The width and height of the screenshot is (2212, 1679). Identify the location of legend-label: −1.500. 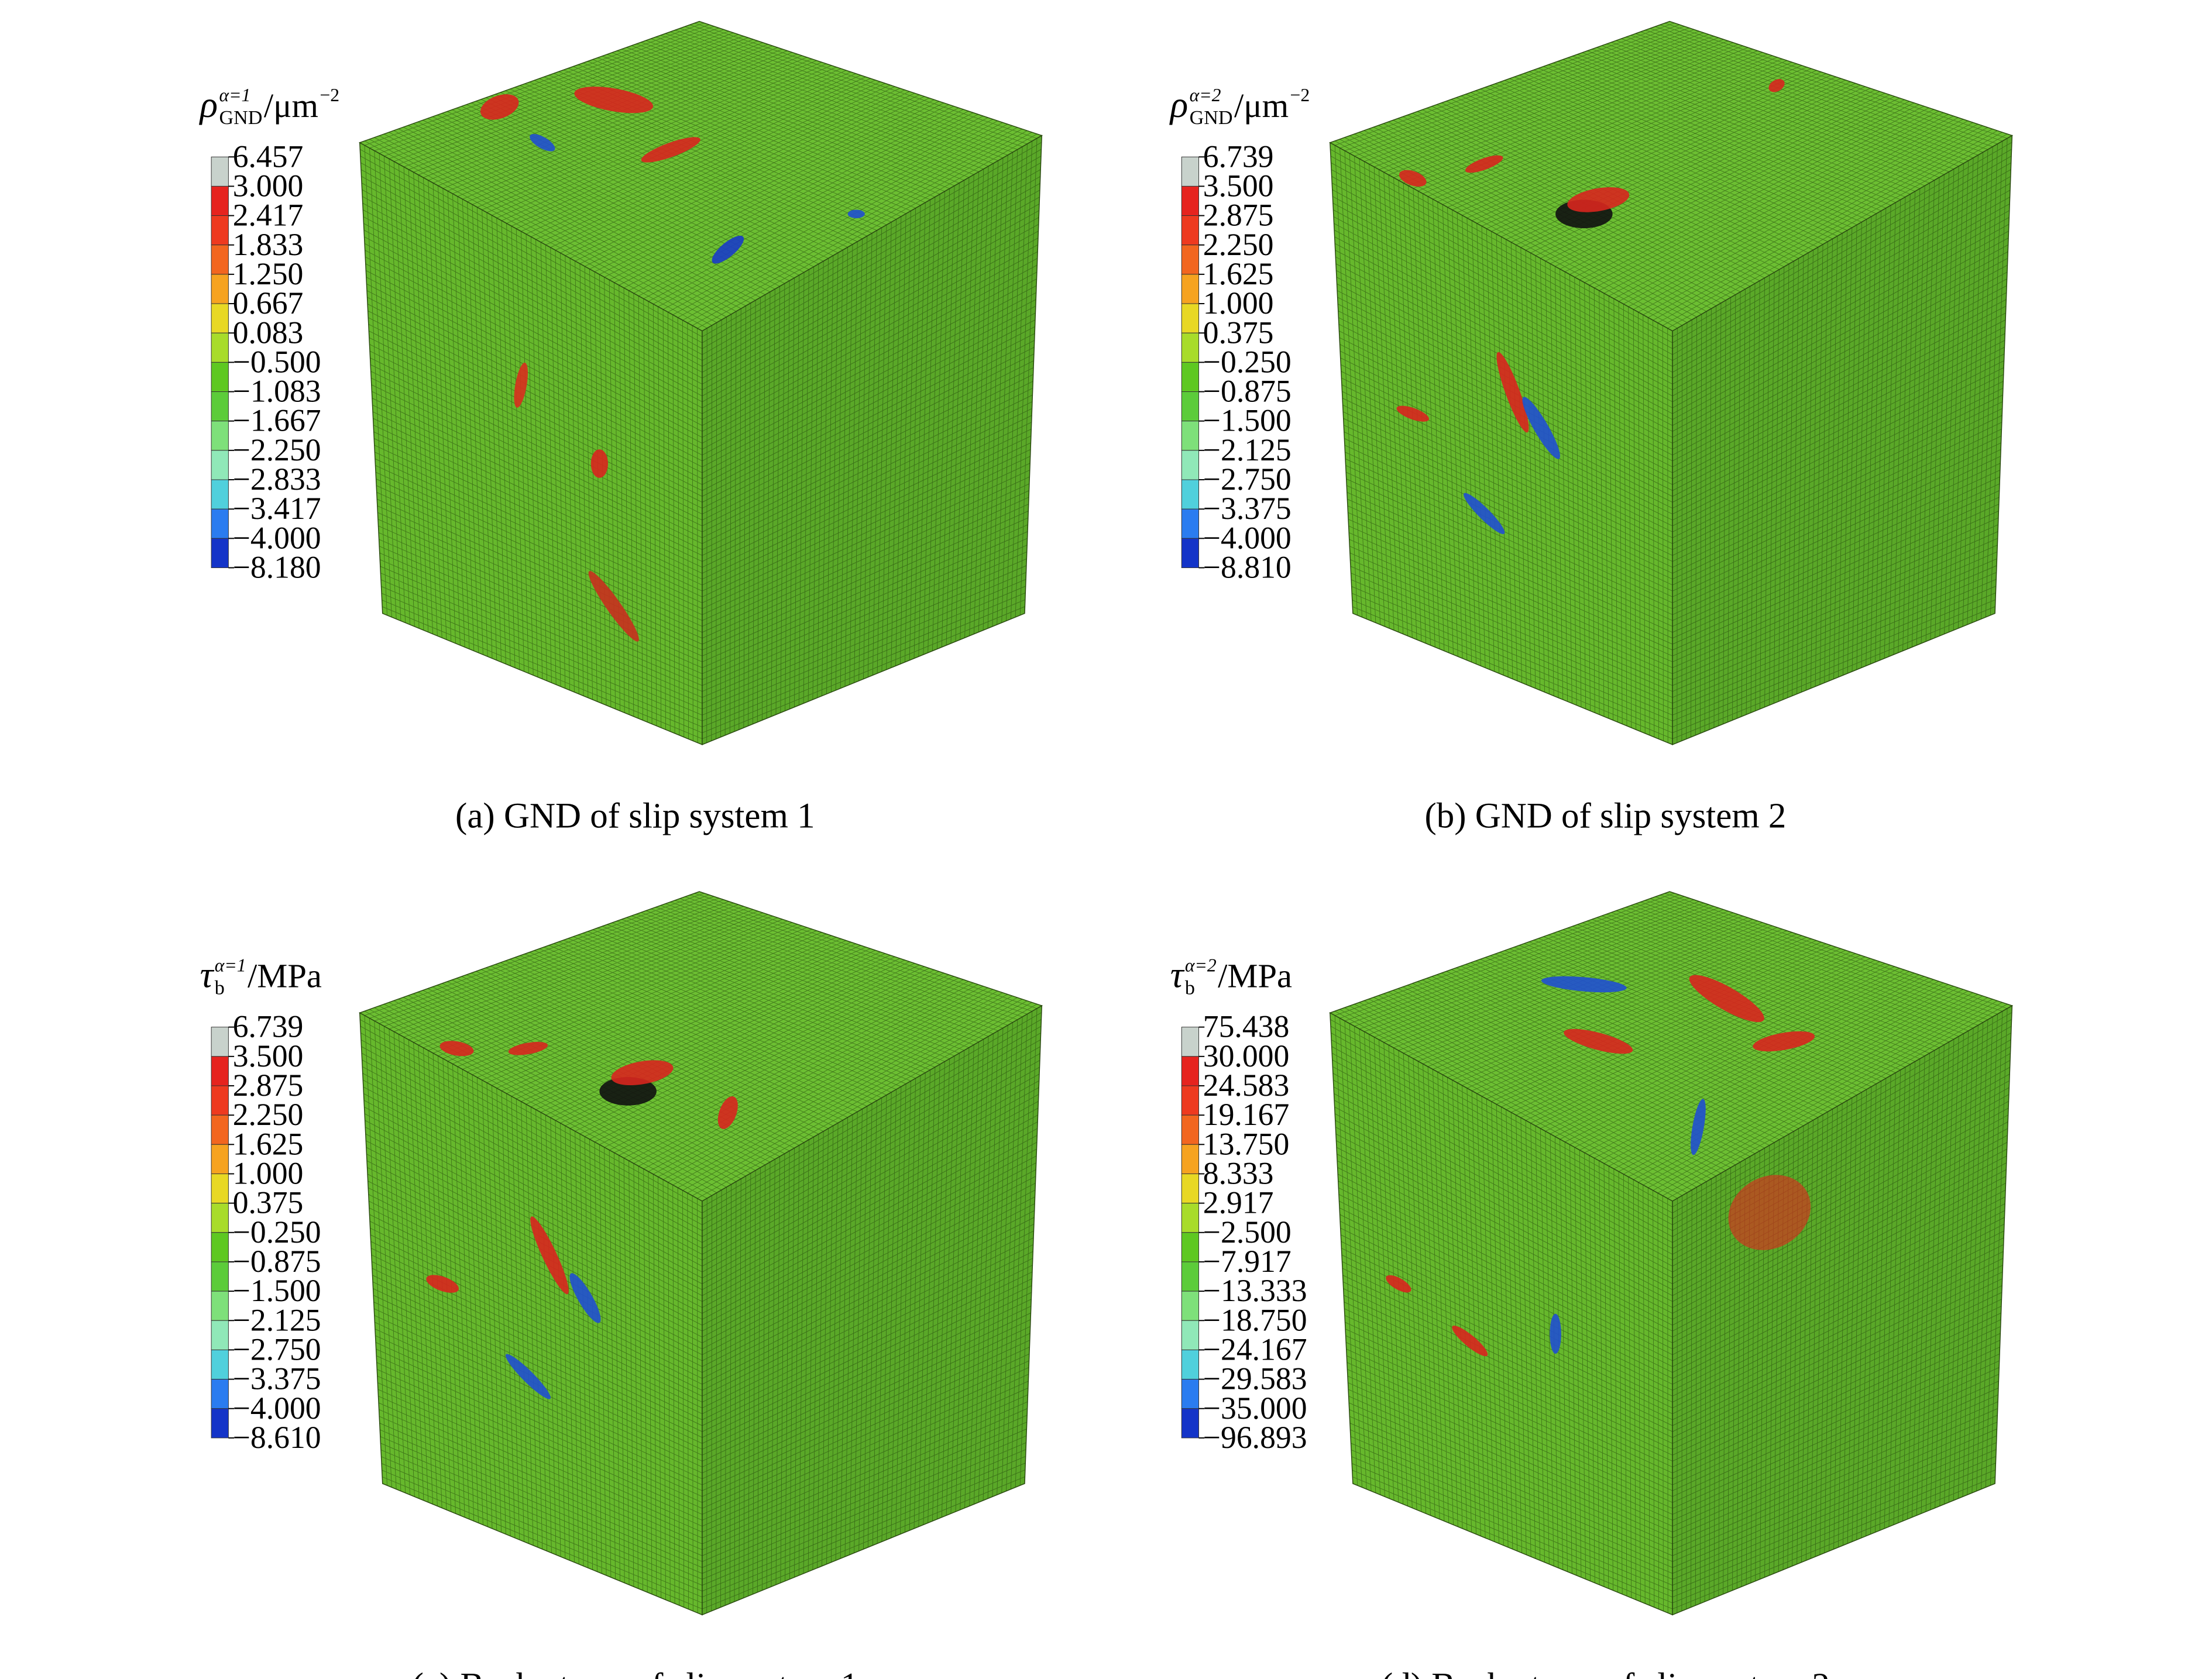
(277, 1290).